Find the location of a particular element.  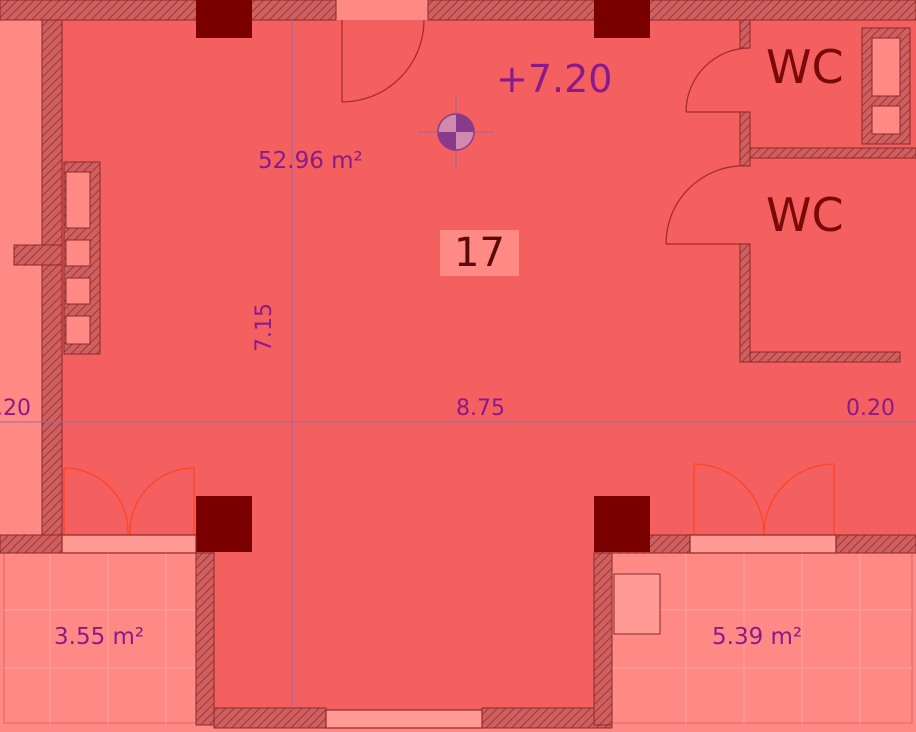

dimension-width: 8.75 is located at coordinates (480, 408).